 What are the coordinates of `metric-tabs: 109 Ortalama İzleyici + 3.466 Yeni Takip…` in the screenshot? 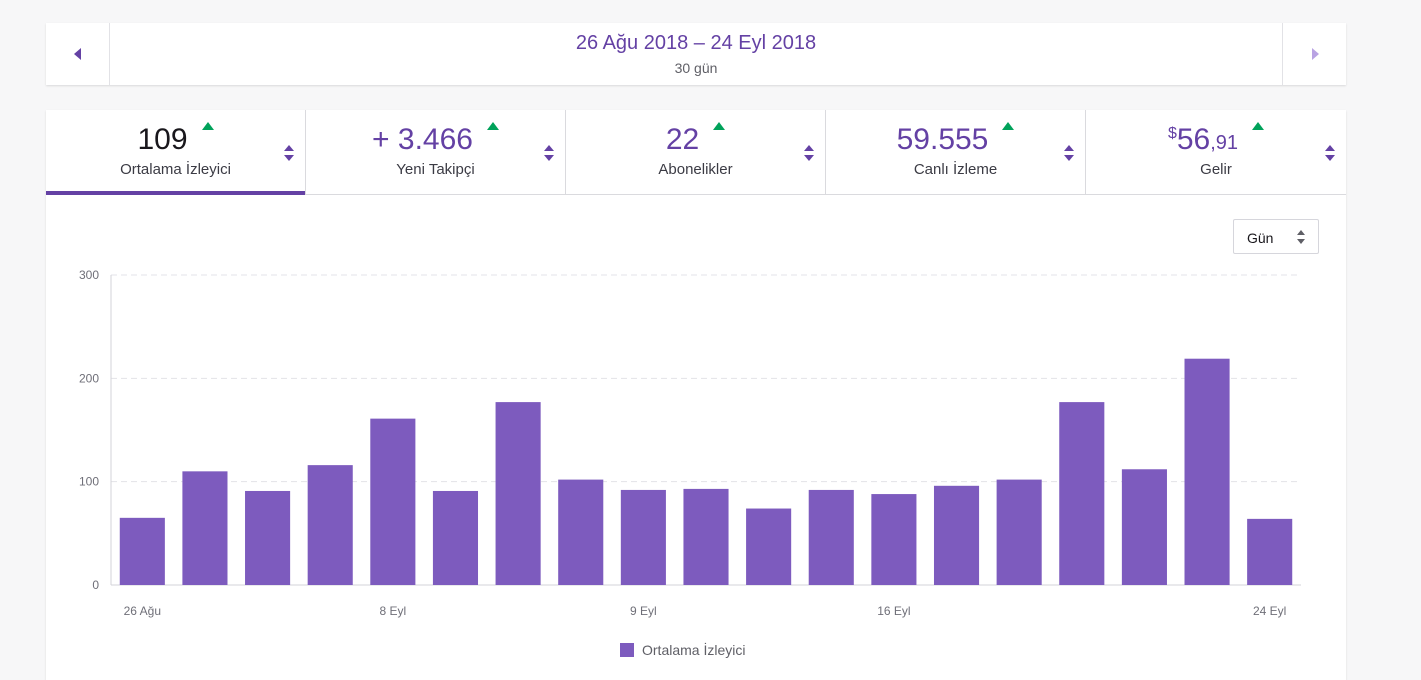 It's located at (696, 152).